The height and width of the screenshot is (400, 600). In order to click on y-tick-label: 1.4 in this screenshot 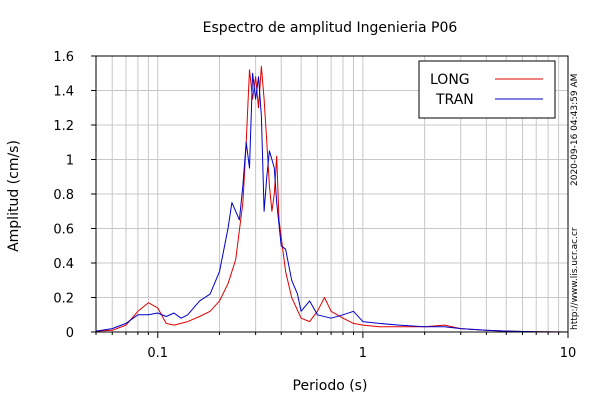, I will do `click(63, 92)`.